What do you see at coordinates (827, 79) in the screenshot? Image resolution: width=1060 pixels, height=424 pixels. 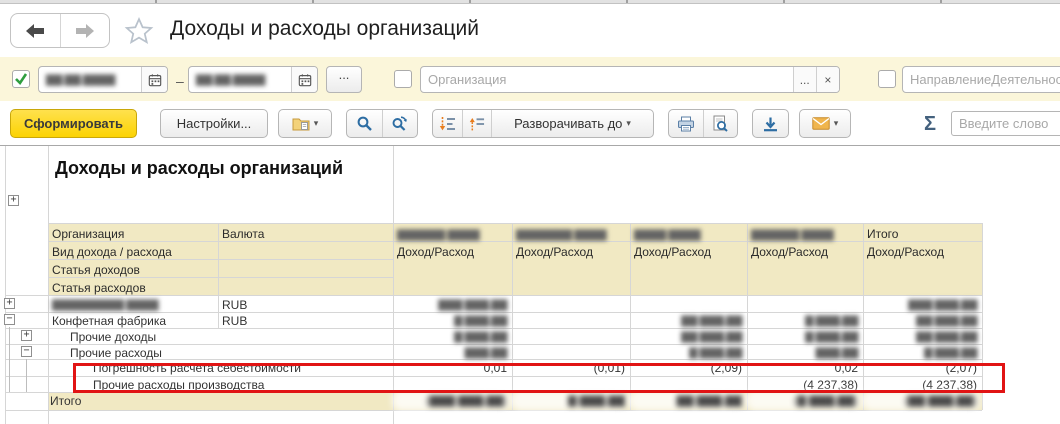 I see `organization-clear-button: ×` at bounding box center [827, 79].